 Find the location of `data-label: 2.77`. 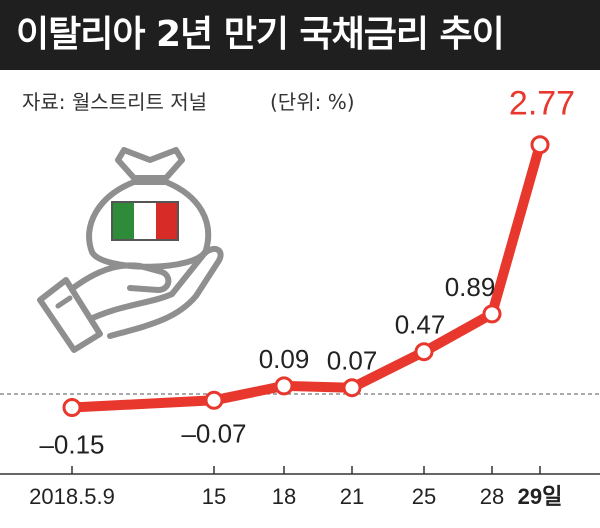

data-label: 2.77 is located at coordinates (542, 104).